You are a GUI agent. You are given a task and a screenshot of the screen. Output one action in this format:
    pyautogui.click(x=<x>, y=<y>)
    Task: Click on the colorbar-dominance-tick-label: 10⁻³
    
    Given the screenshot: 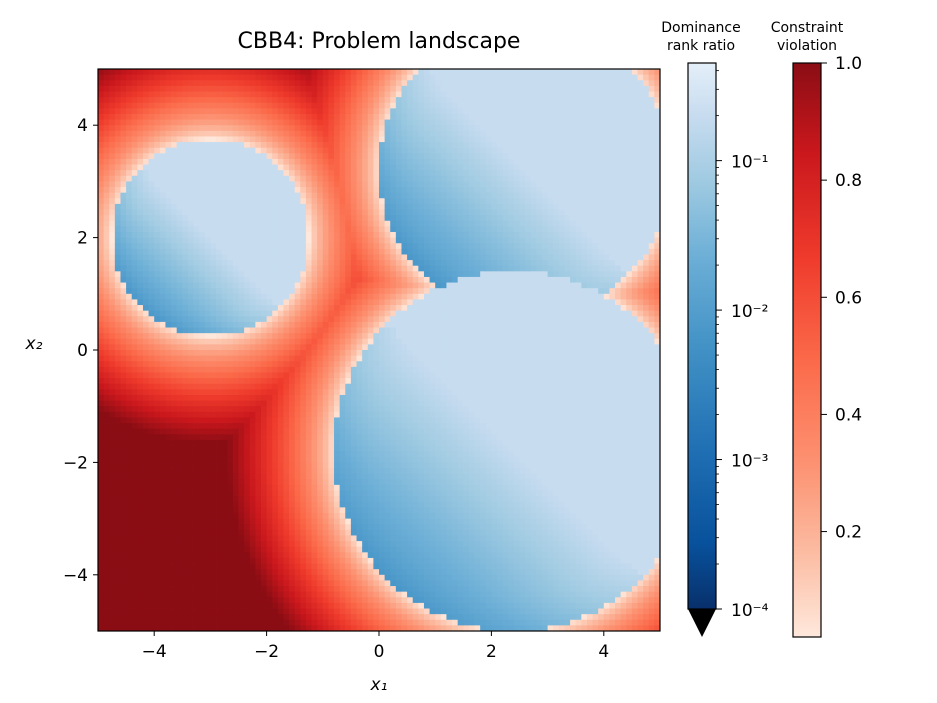 What is the action you would take?
    pyautogui.click(x=749, y=462)
    